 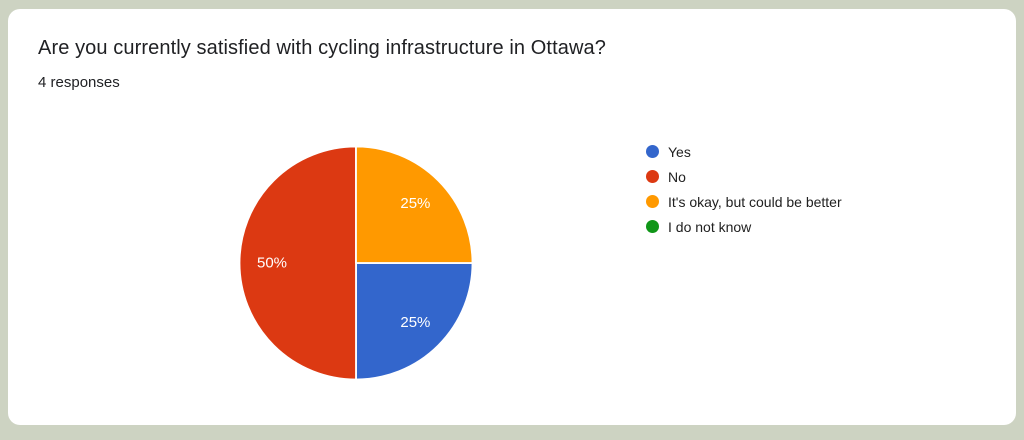 I want to click on legend-item: It's okay, but could be better, so click(x=744, y=201).